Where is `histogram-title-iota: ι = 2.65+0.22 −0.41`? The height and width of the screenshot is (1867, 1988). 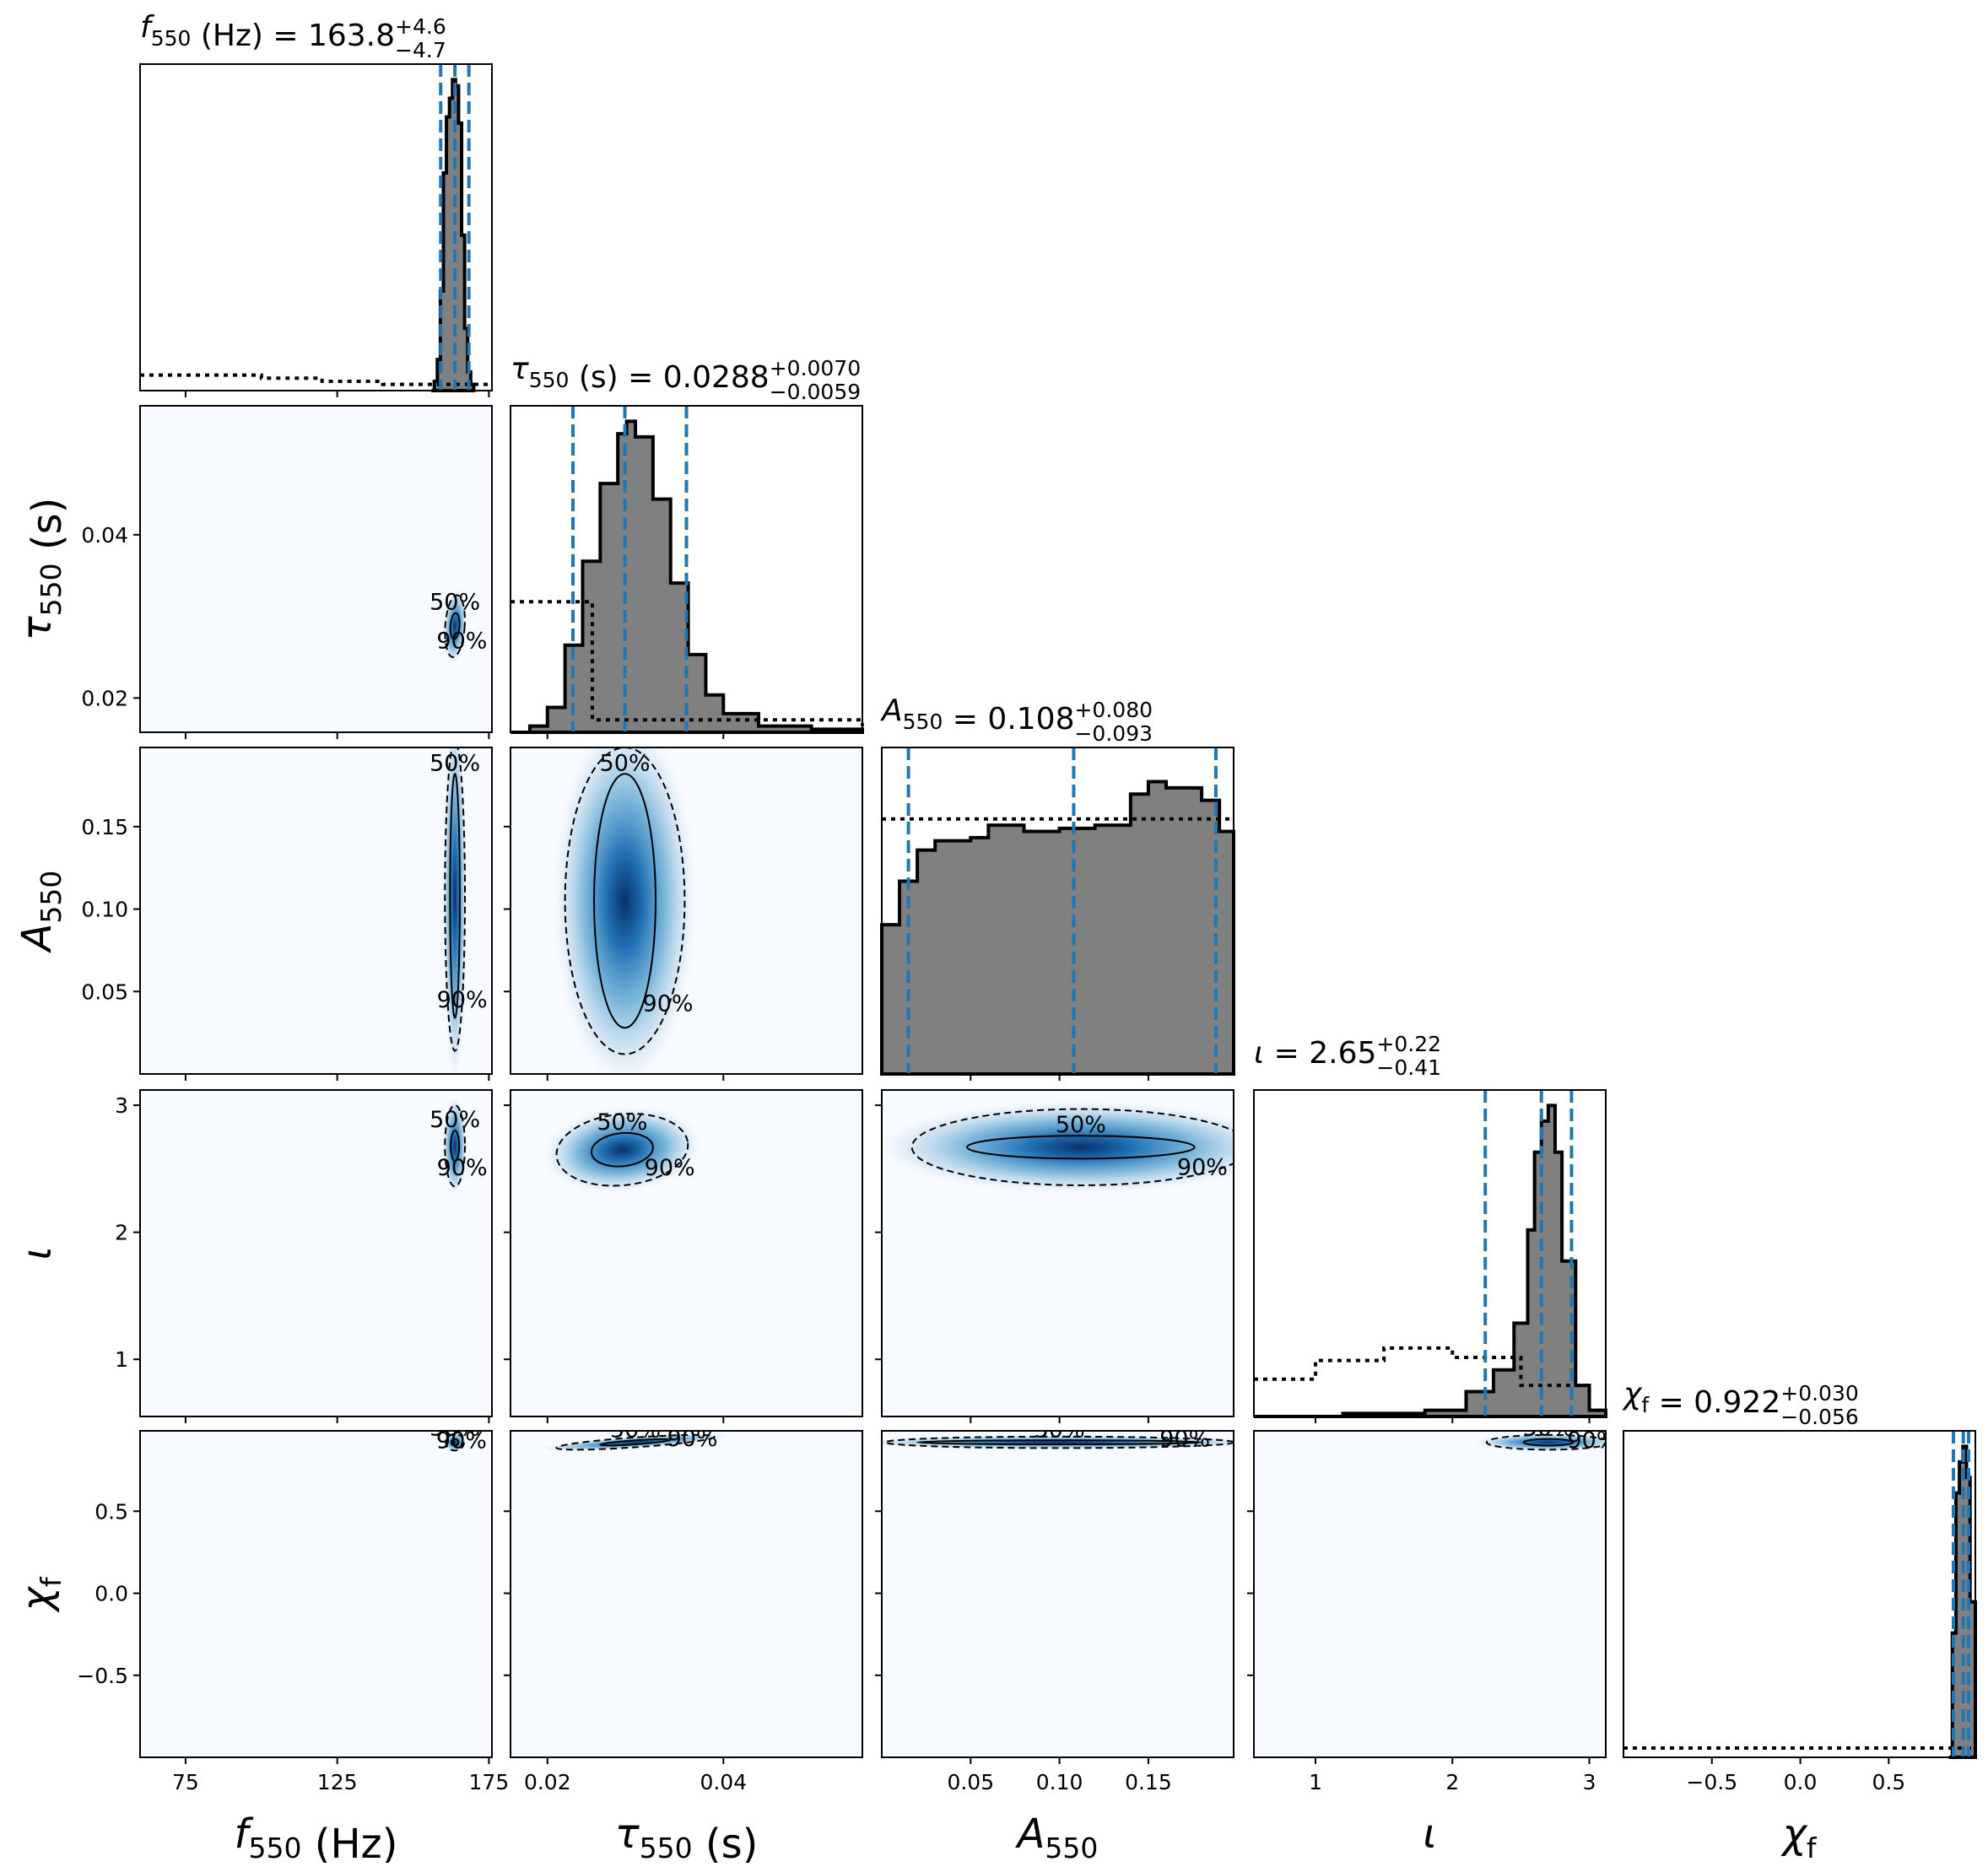 histogram-title-iota: ι = 2.65+0.22 −0.41 is located at coordinates (1347, 1056).